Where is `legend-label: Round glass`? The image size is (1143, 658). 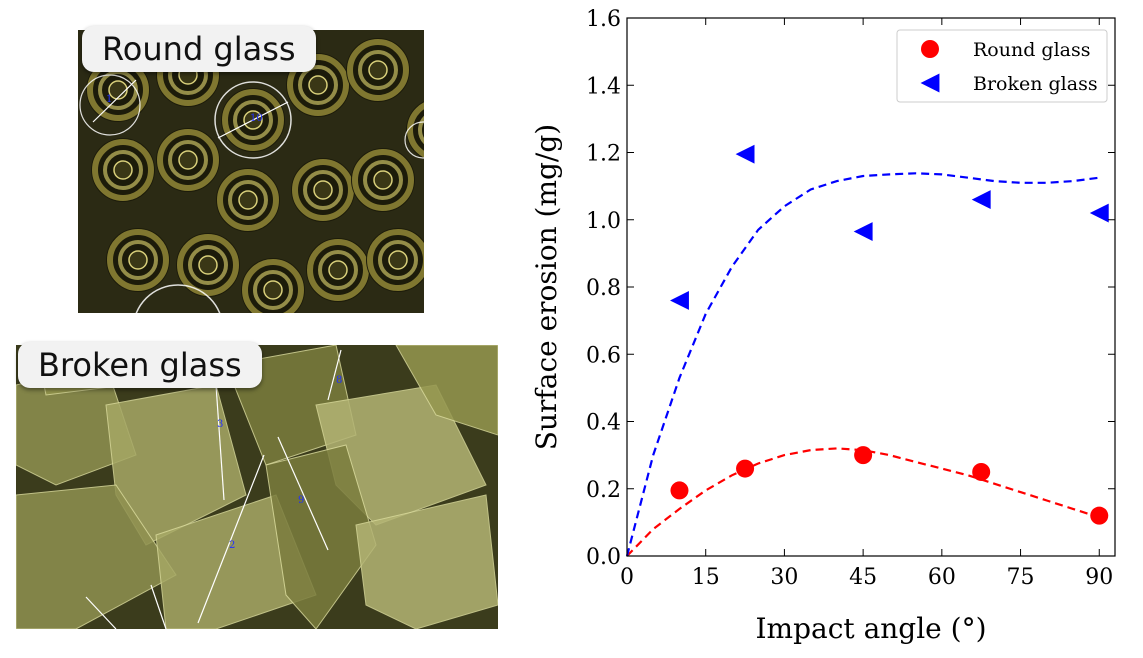 legend-label: Round glass is located at coordinates (1032, 50).